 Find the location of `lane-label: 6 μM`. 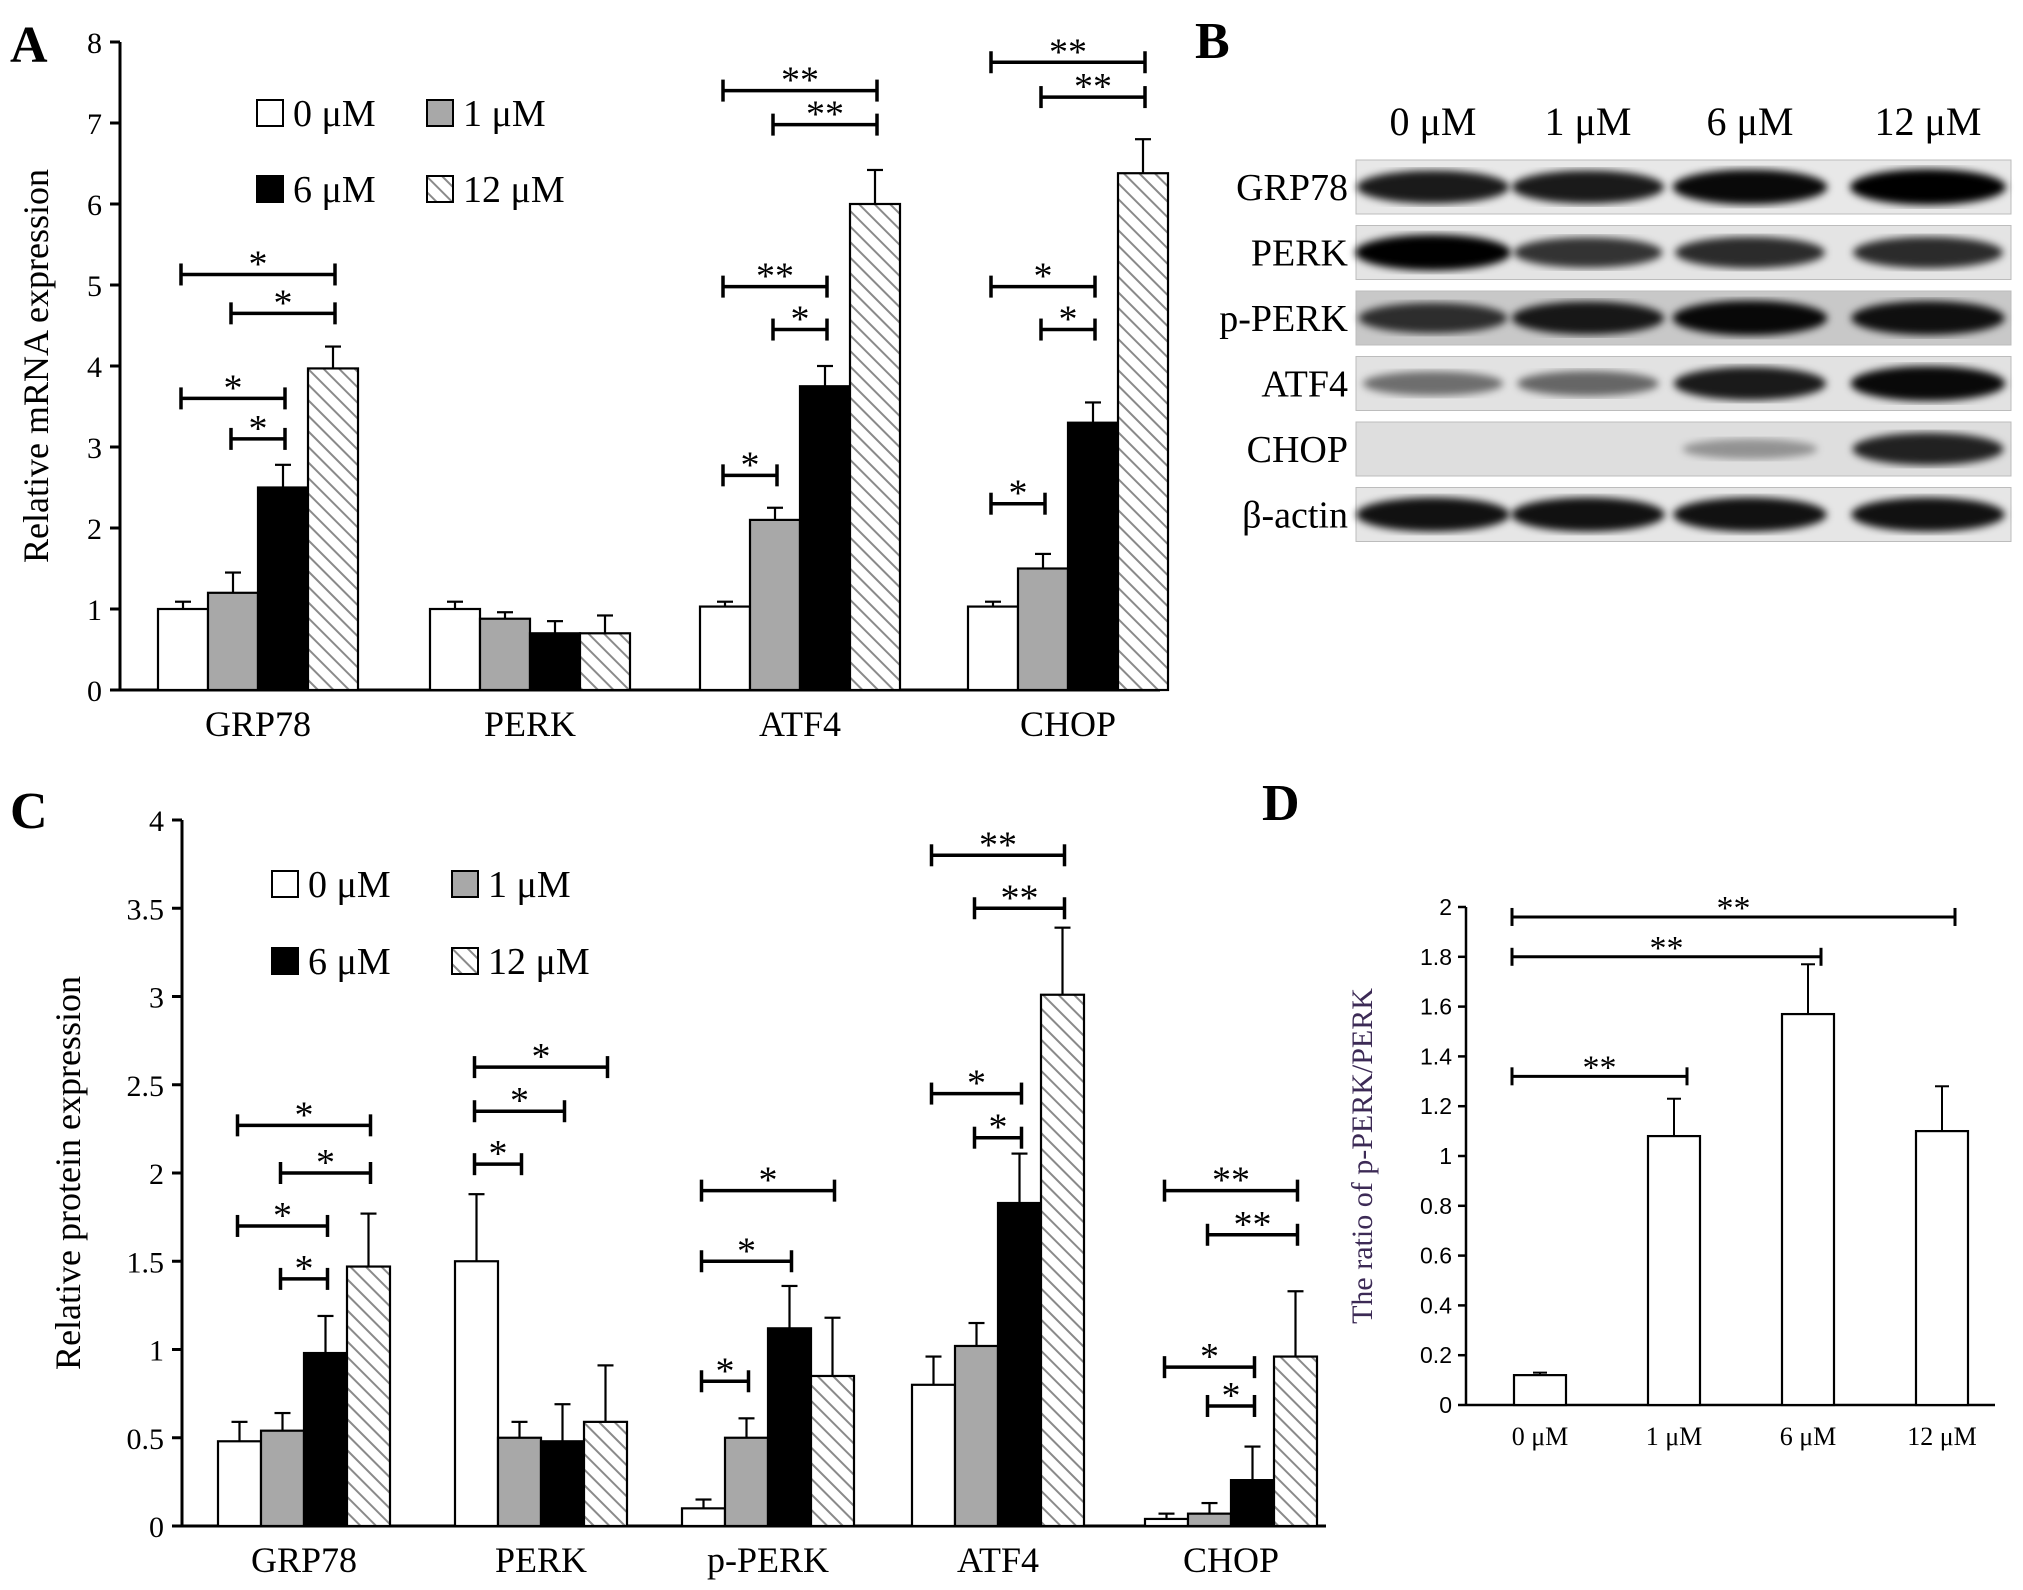

lane-label: 6 μM is located at coordinates (1749, 121).